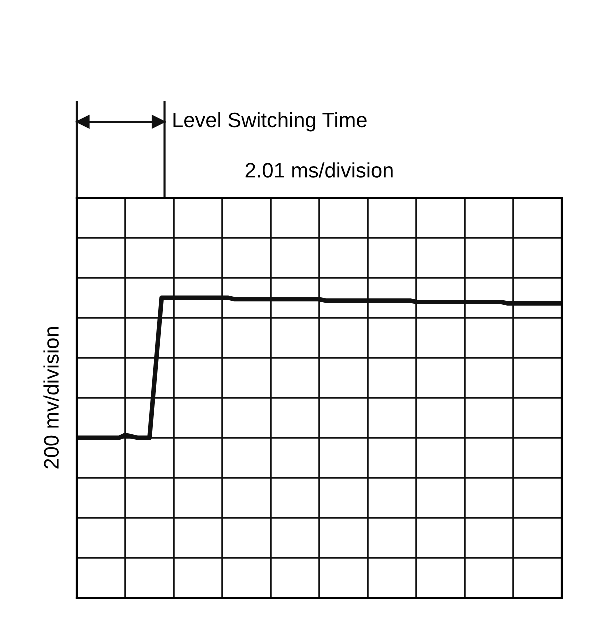 This screenshot has width=610, height=629. Describe the element at coordinates (319, 170) in the screenshot. I see `text: 2.01 ms/division` at that location.